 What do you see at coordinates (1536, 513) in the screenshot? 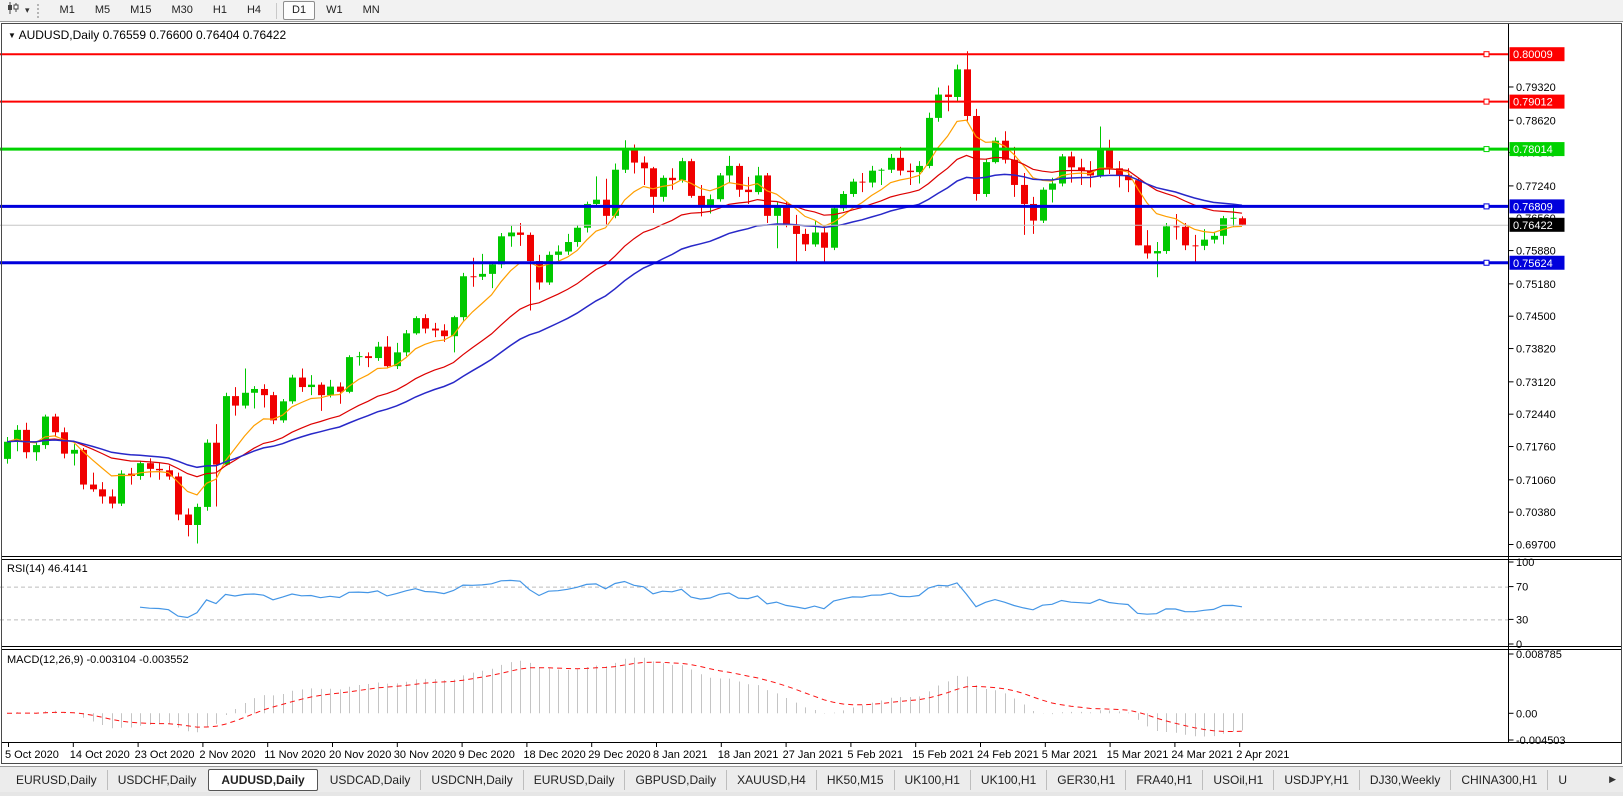
I see `price-axis-tick: 0.70380` at bounding box center [1536, 513].